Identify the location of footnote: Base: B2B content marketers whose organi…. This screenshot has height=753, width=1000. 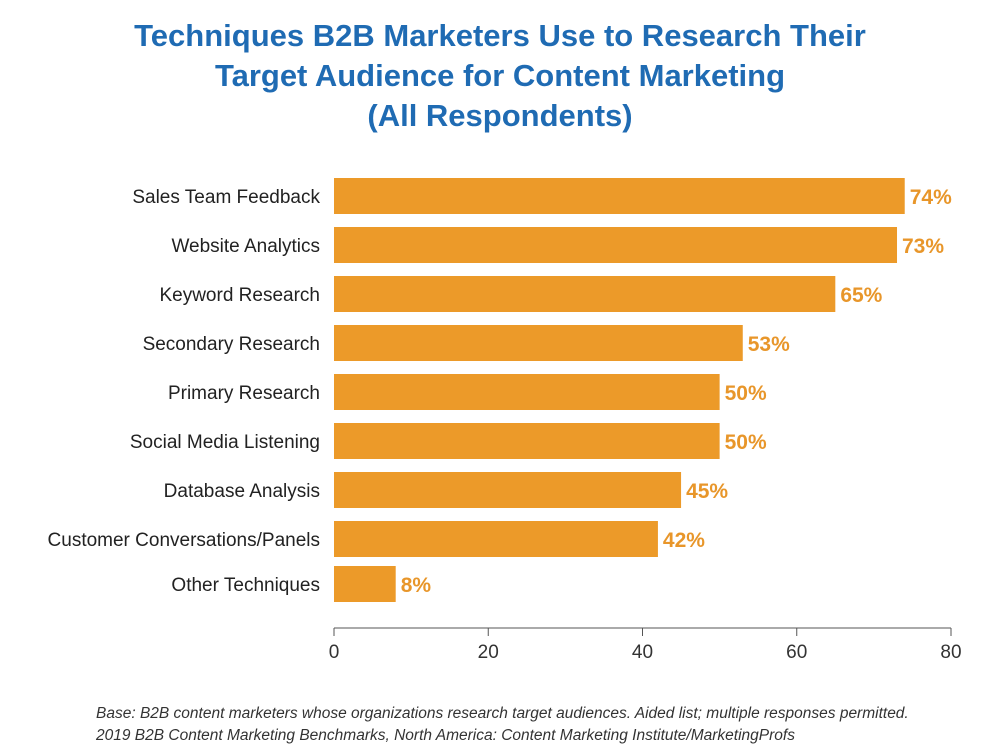
(546, 725).